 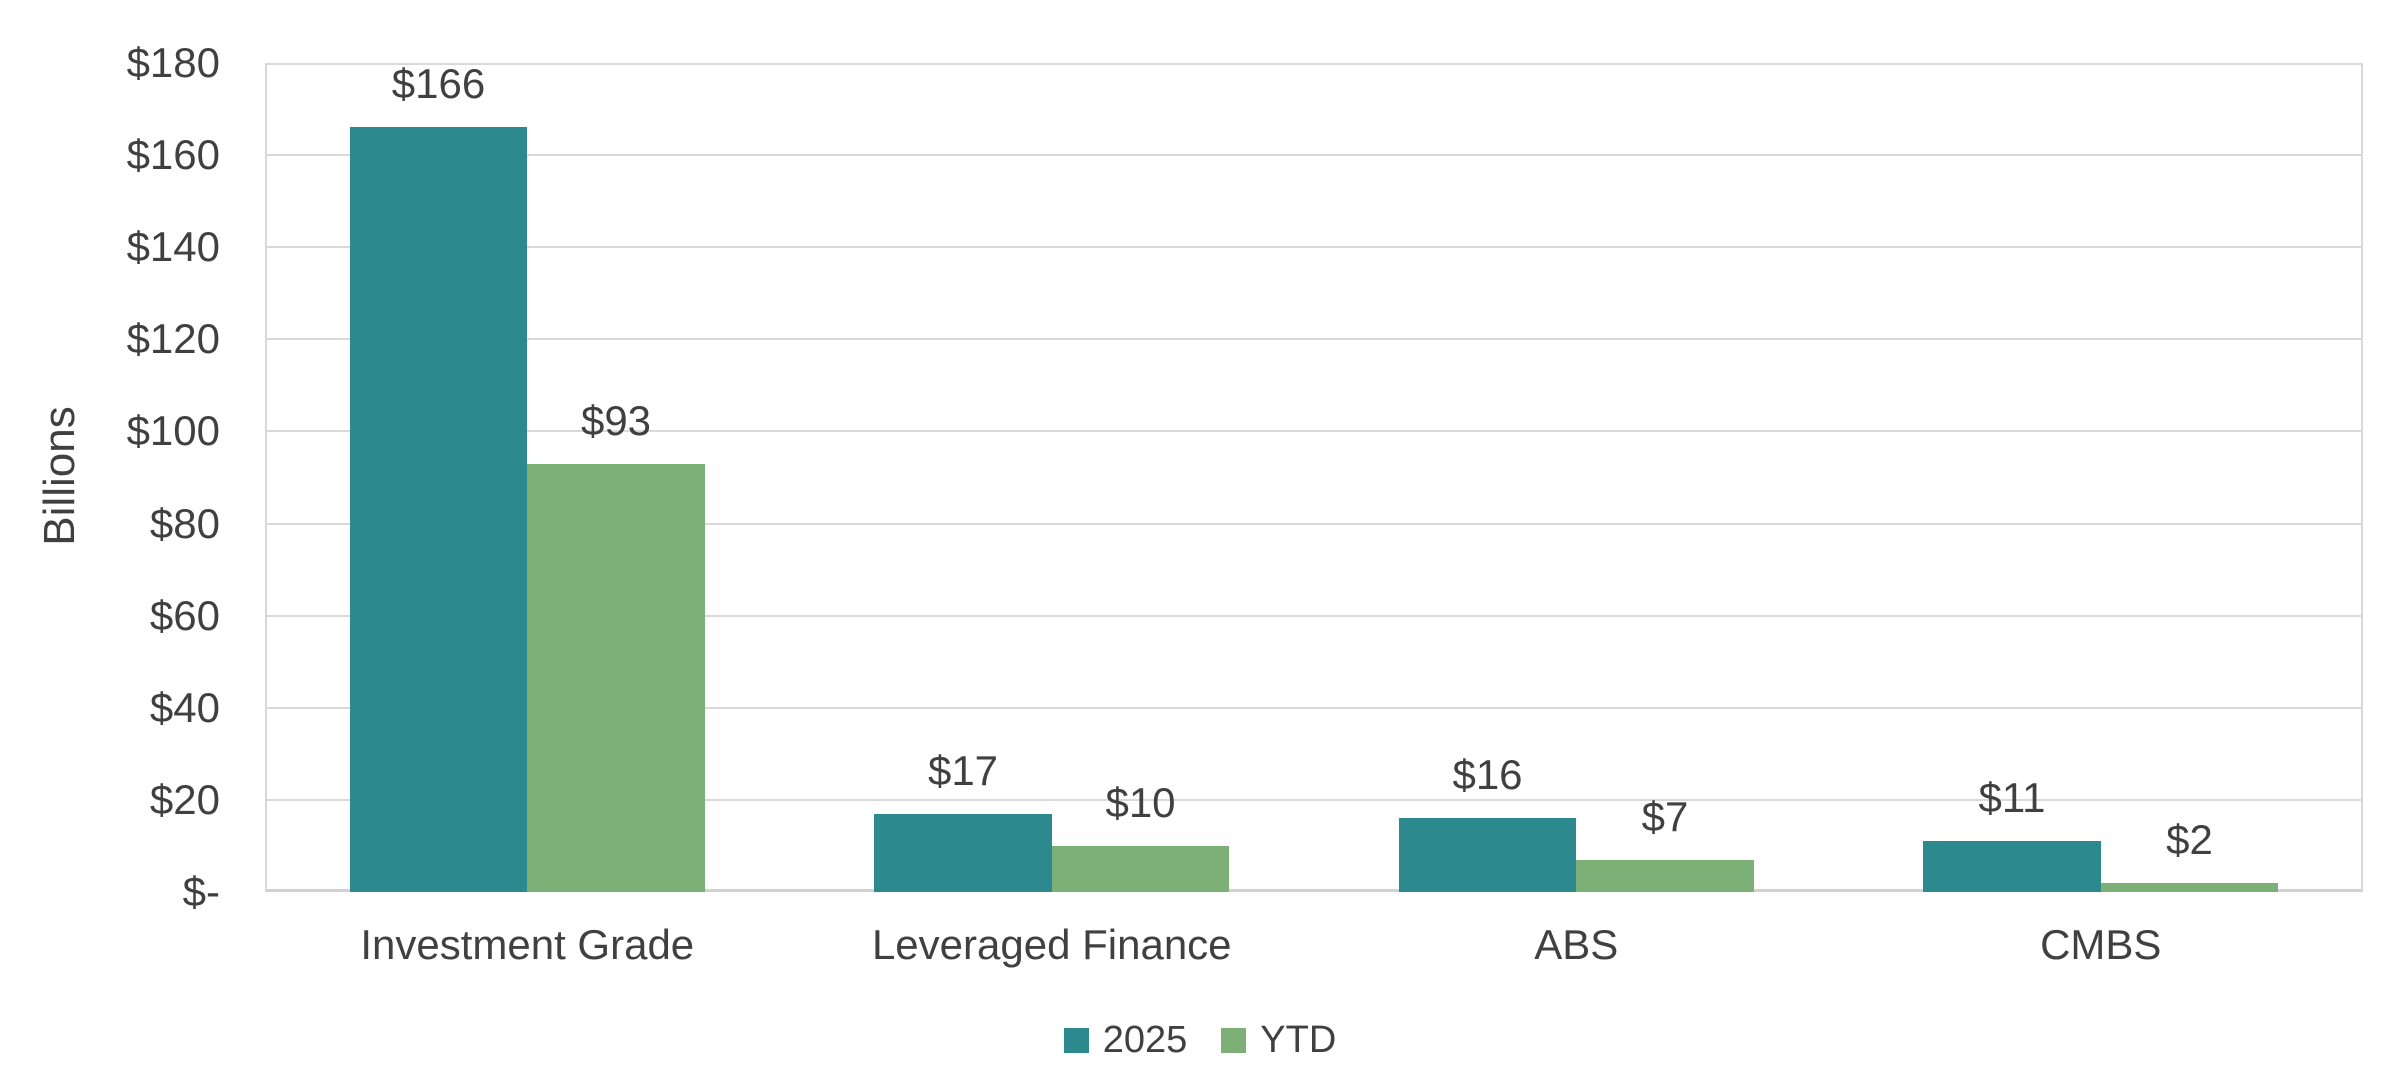 I want to click on y-tick-label: $100, so click(x=173, y=431).